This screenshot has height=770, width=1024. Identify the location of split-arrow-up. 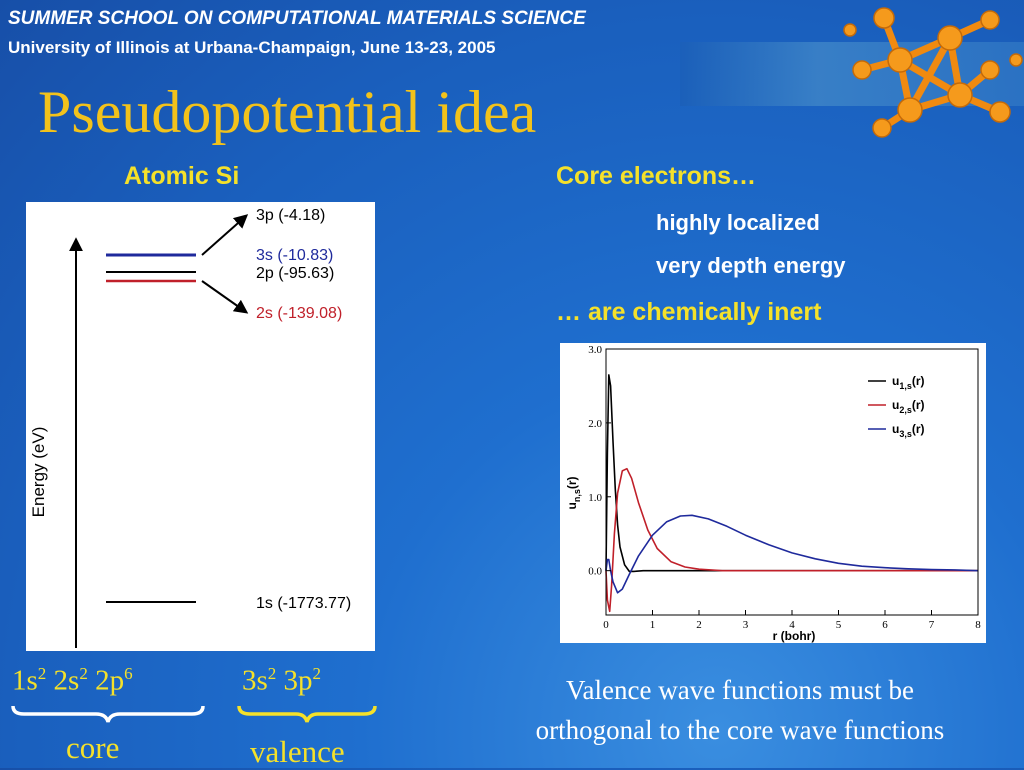
(225, 235).